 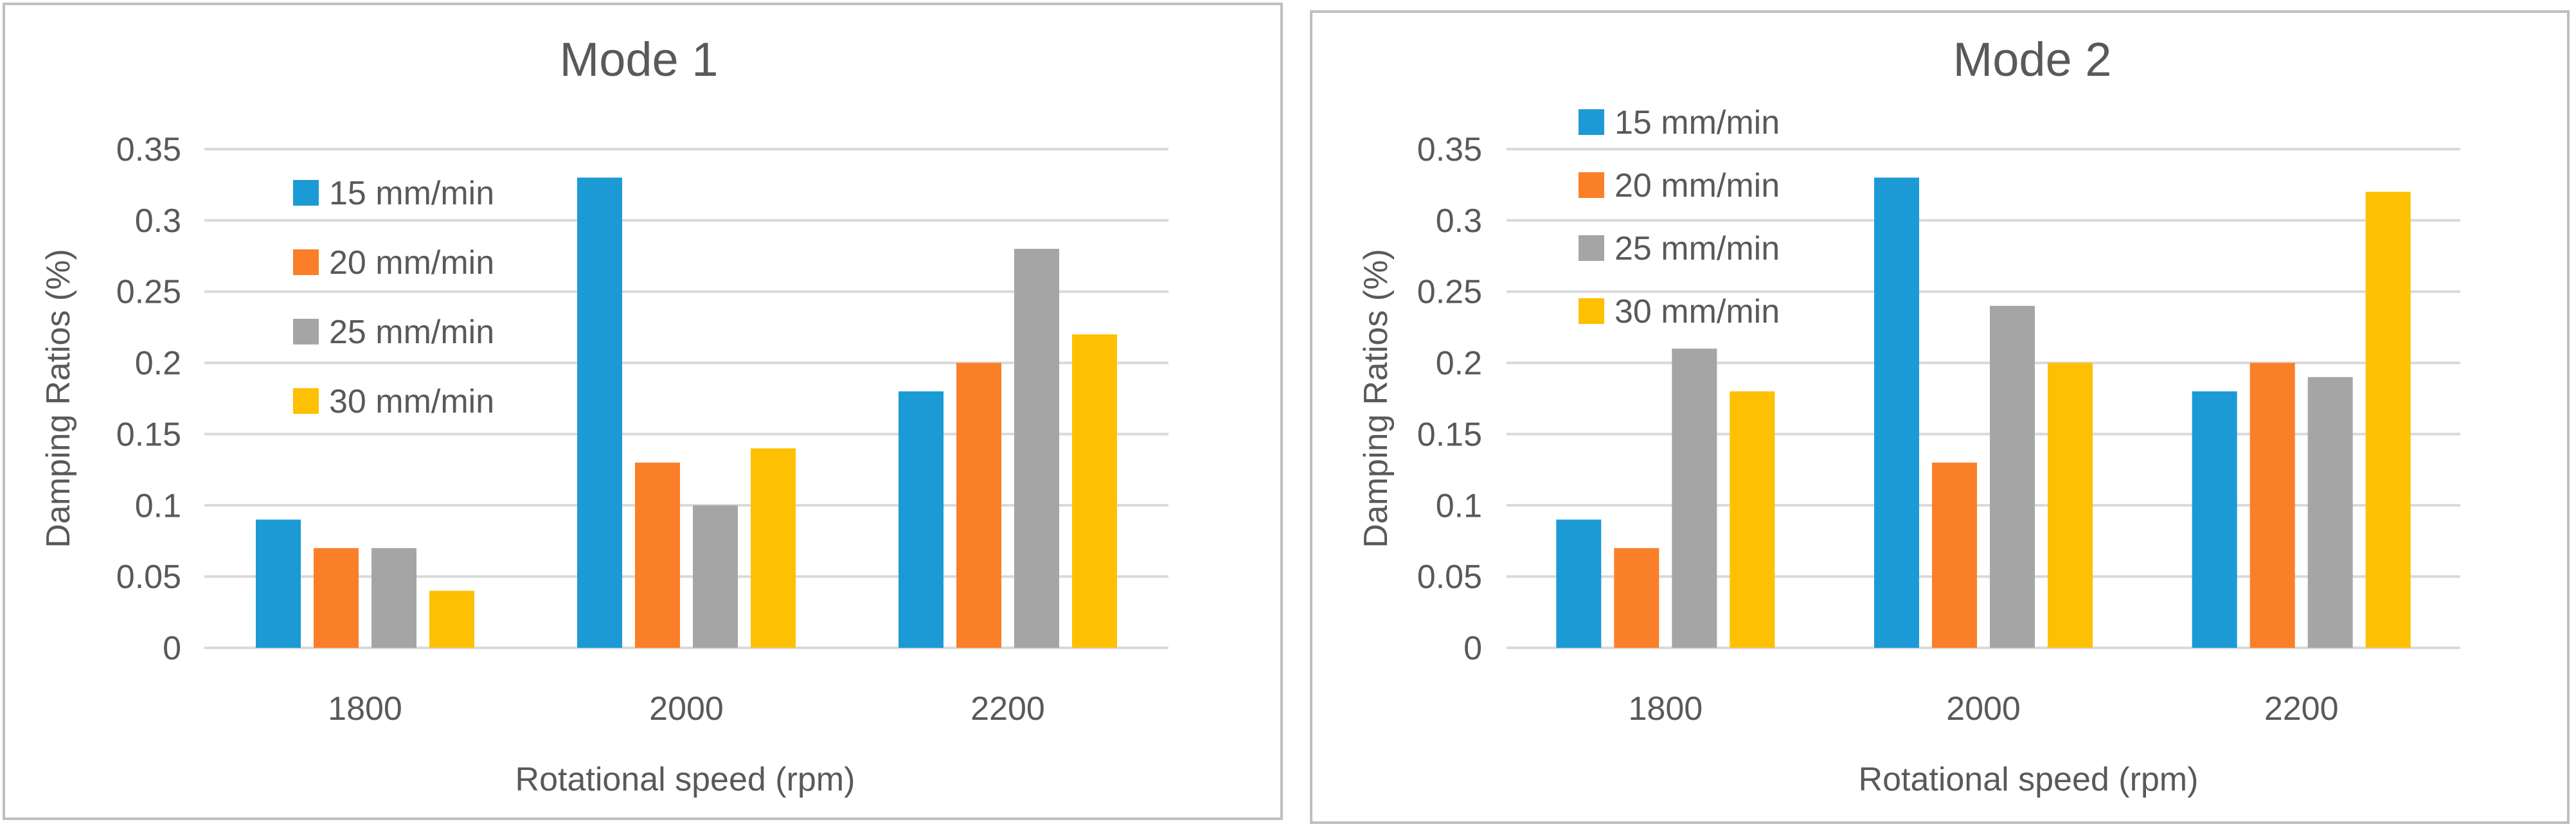 I want to click on chart-title: Mode 2, so click(x=2032, y=59).